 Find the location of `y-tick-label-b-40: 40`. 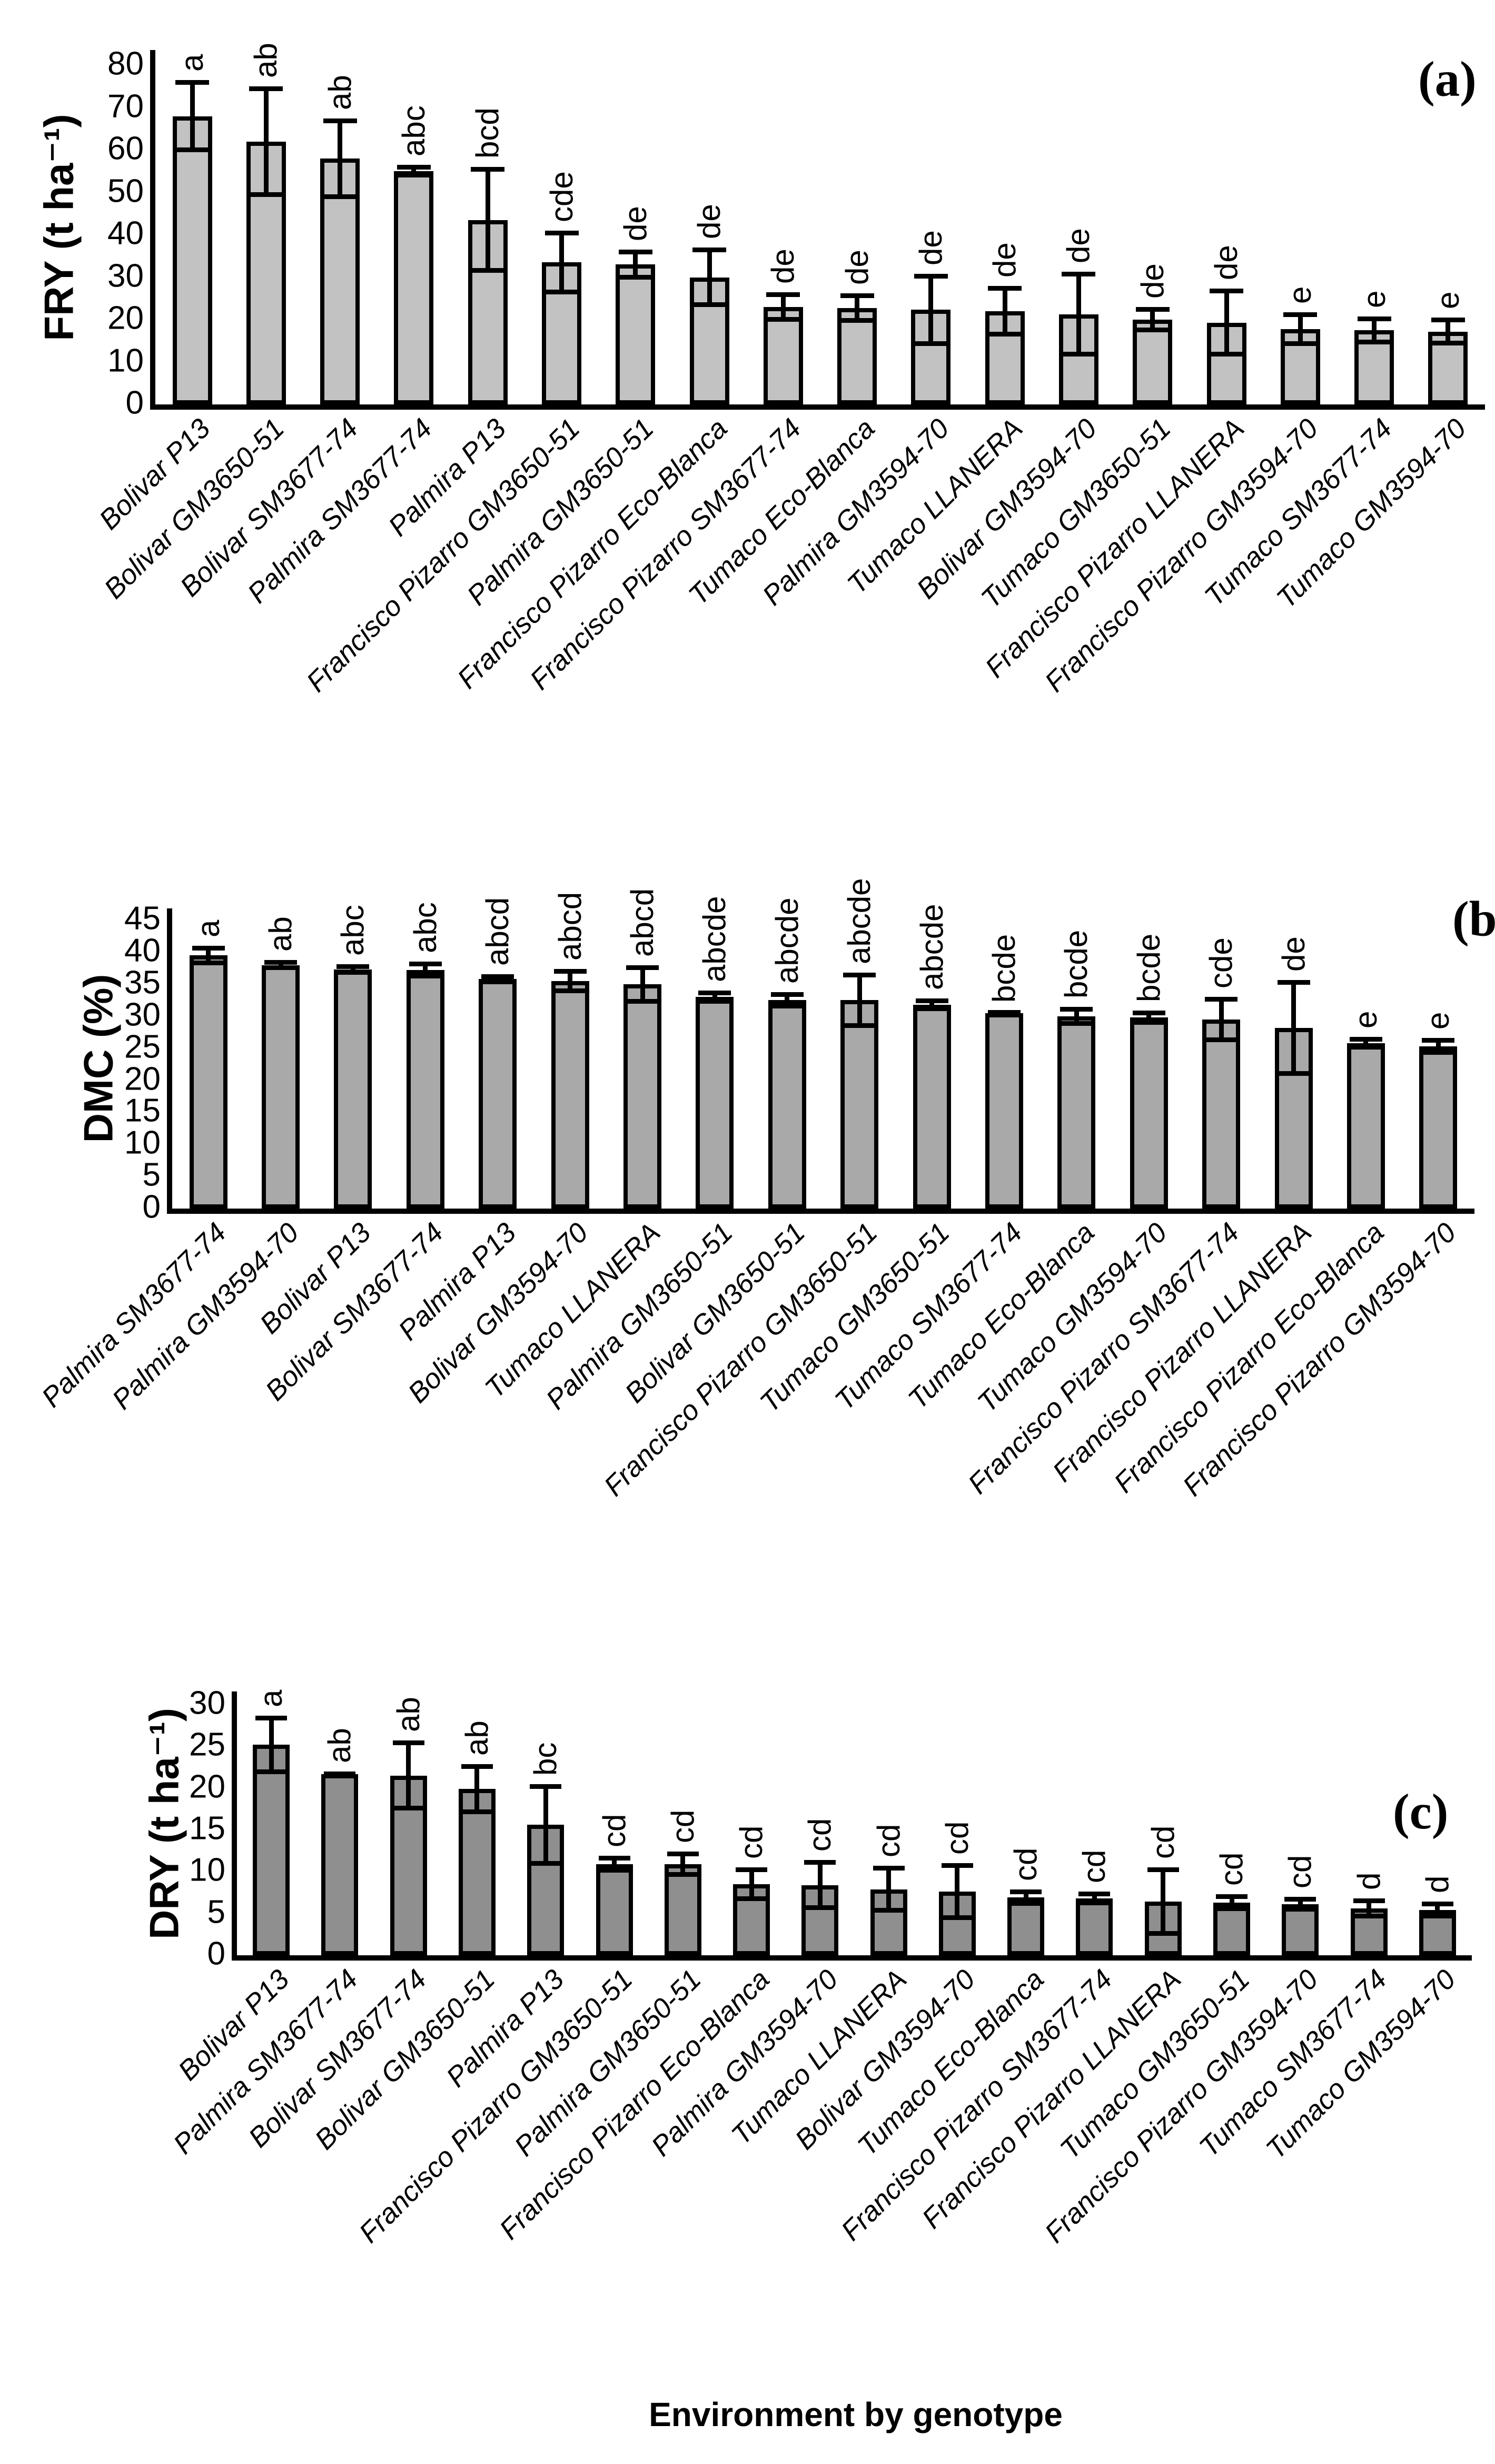

y-tick-label-b-40: 40 is located at coordinates (142, 951).